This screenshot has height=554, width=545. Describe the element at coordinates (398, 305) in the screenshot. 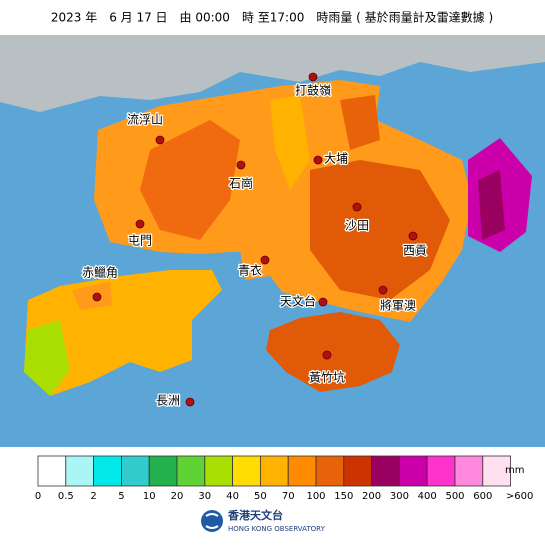

I see `place-label: 將軍澳` at that location.